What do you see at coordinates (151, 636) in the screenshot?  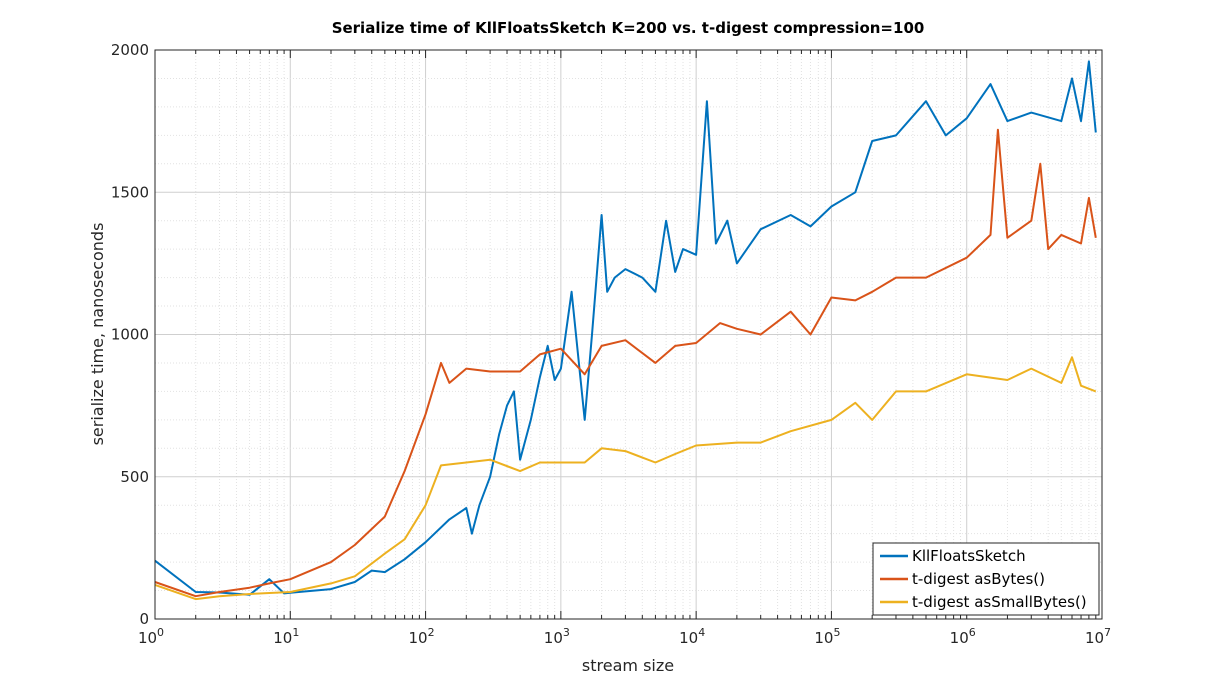 I see `x-tick-label: 10⁰` at bounding box center [151, 636].